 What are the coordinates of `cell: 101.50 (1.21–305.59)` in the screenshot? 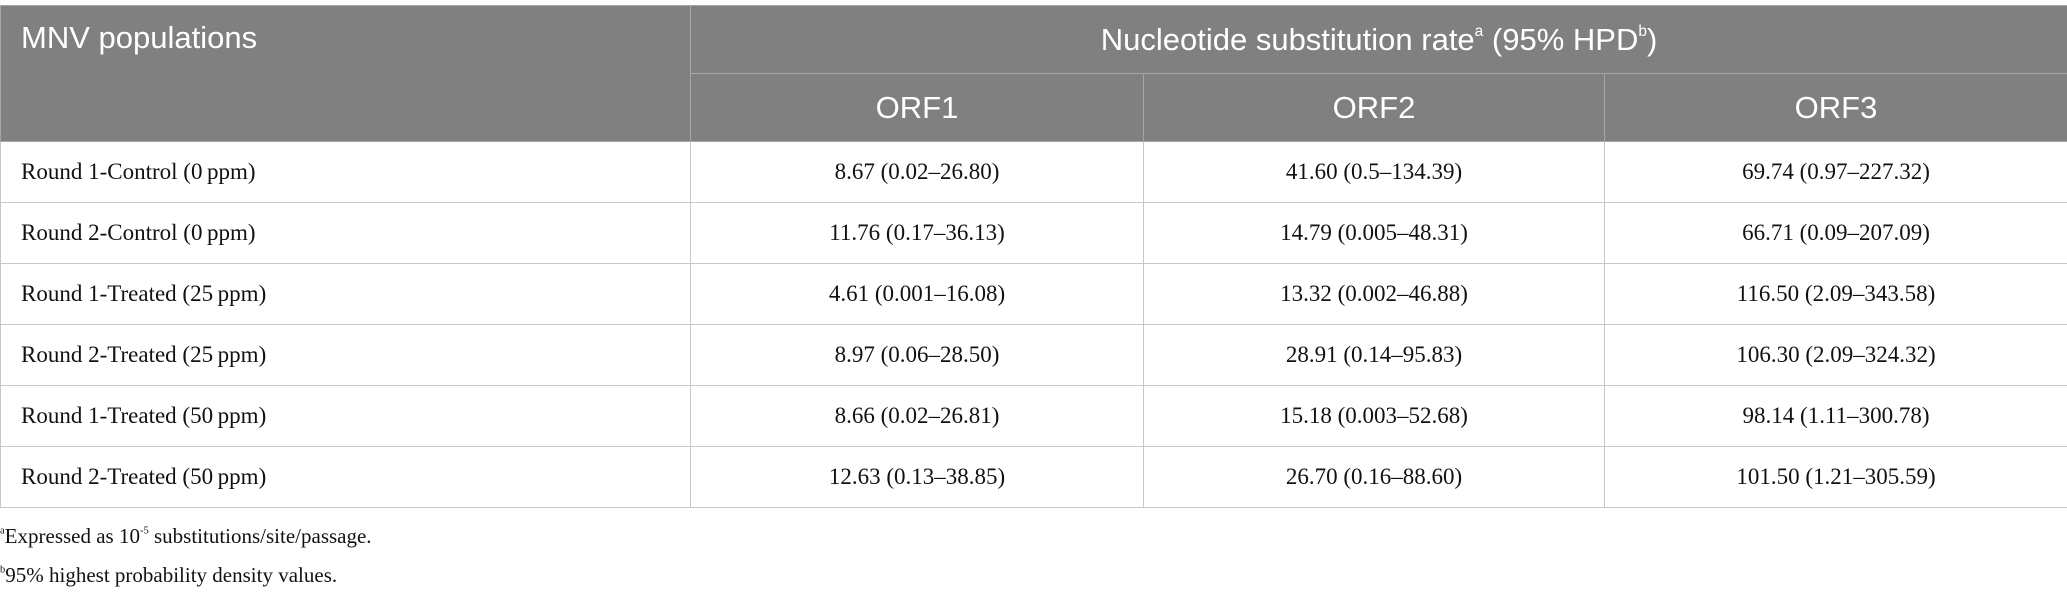 It's located at (1835, 477).